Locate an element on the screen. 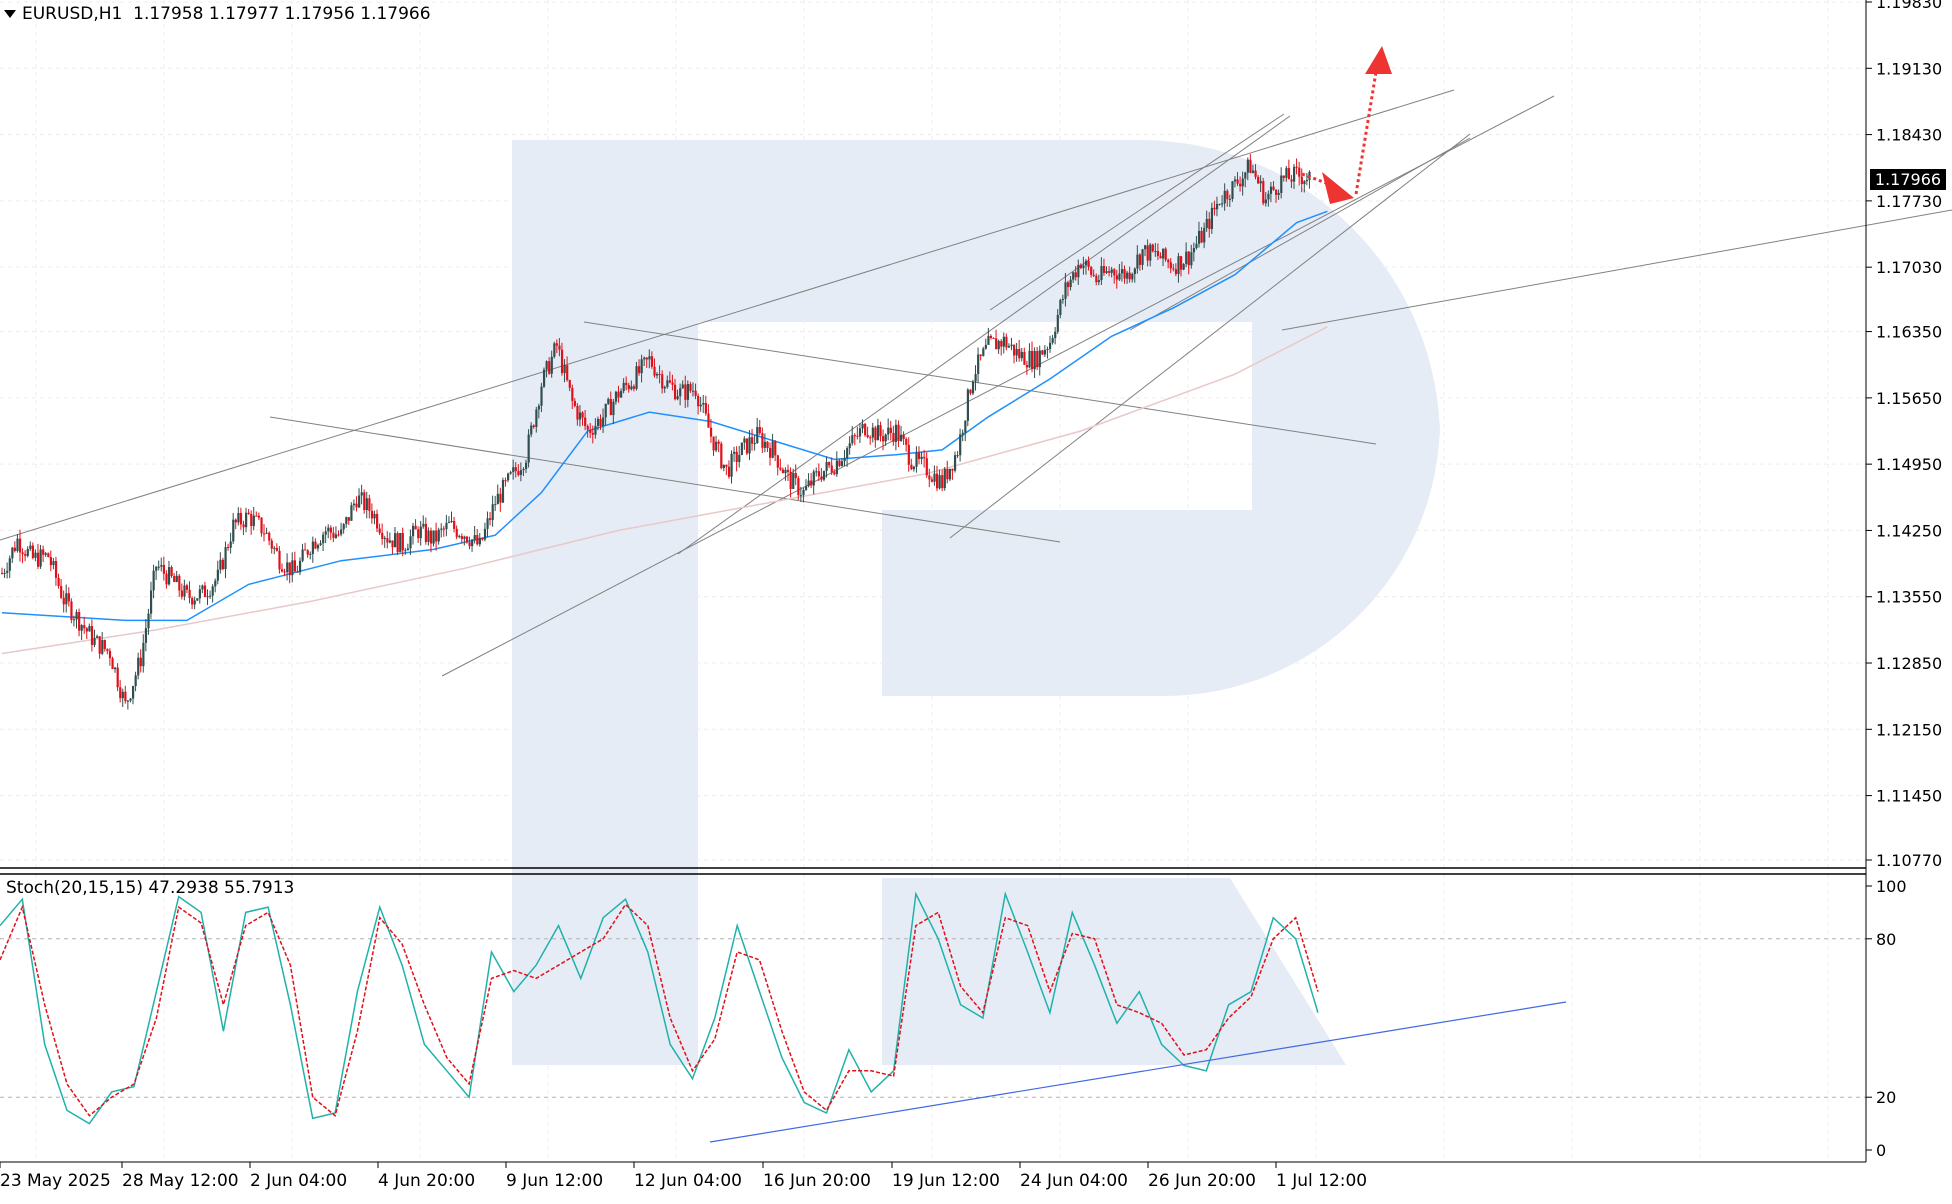  time-tick-label: 19 Jun 12:00 is located at coordinates (946, 1181).